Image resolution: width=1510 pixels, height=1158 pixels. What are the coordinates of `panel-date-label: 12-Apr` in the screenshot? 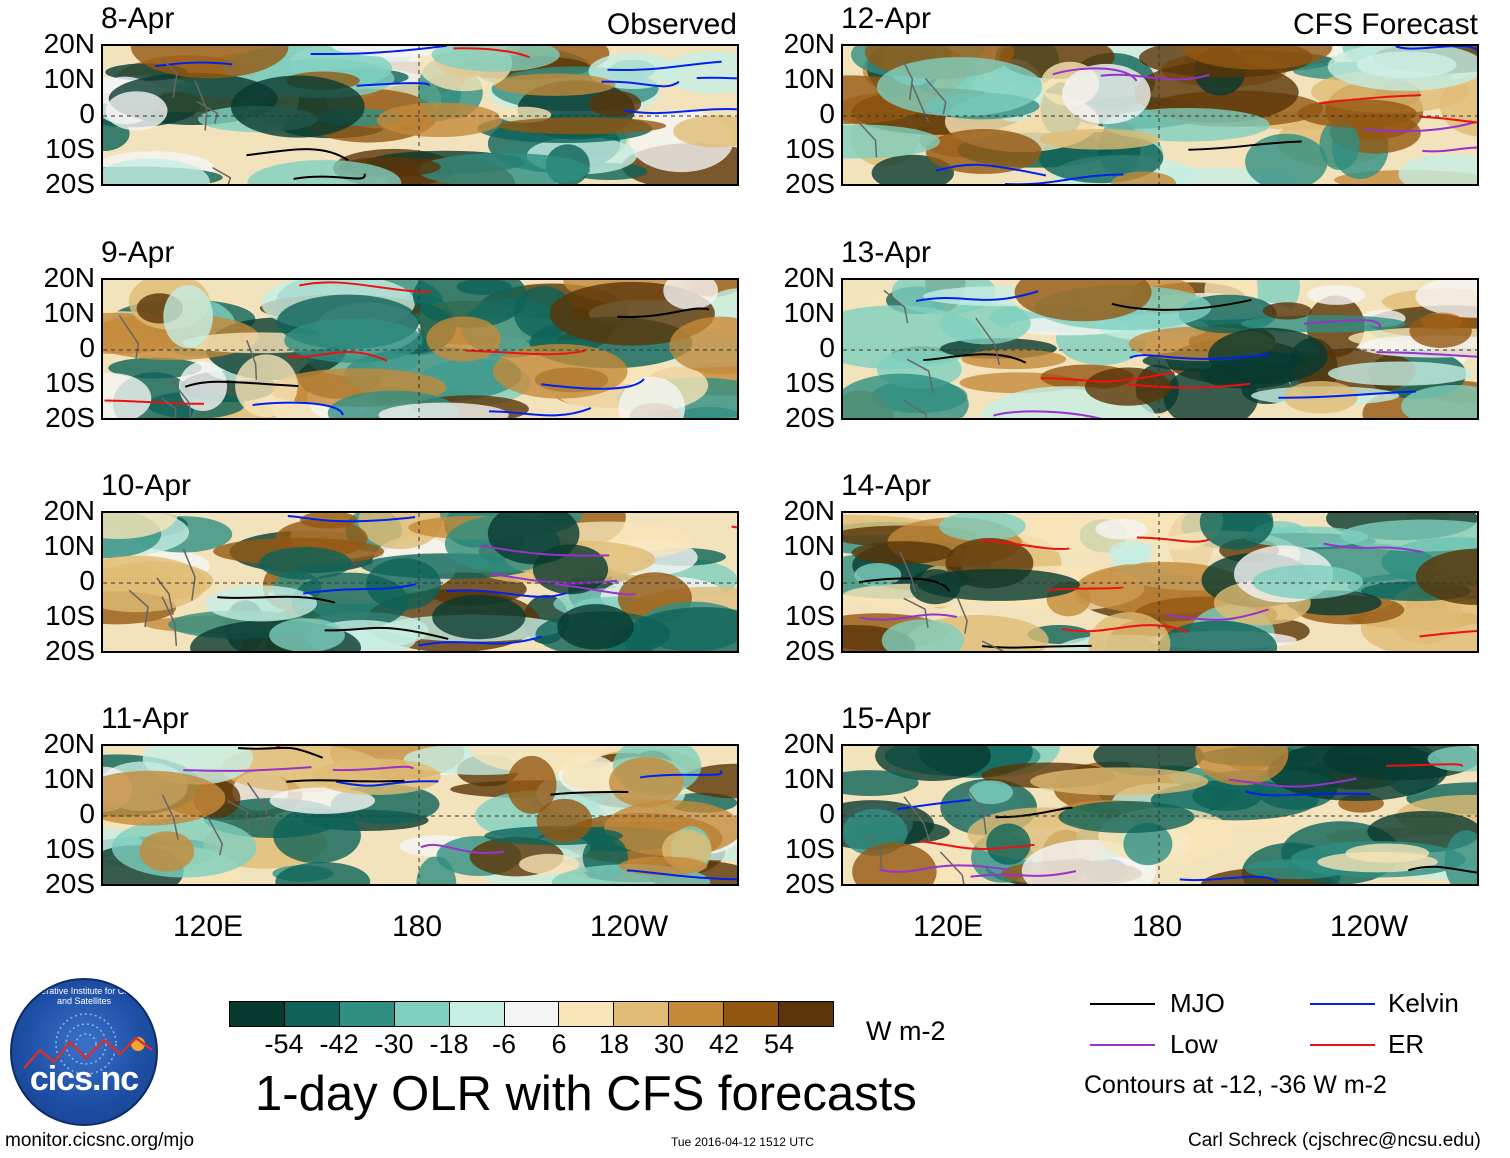 It's located at (886, 18).